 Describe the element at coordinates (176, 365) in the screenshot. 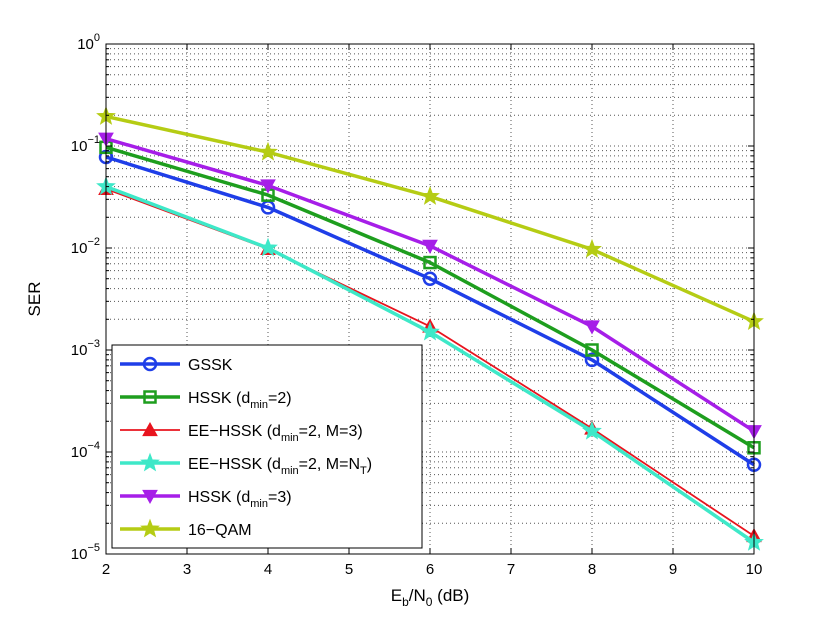

I see `legend-item-gssk: GSSK` at that location.